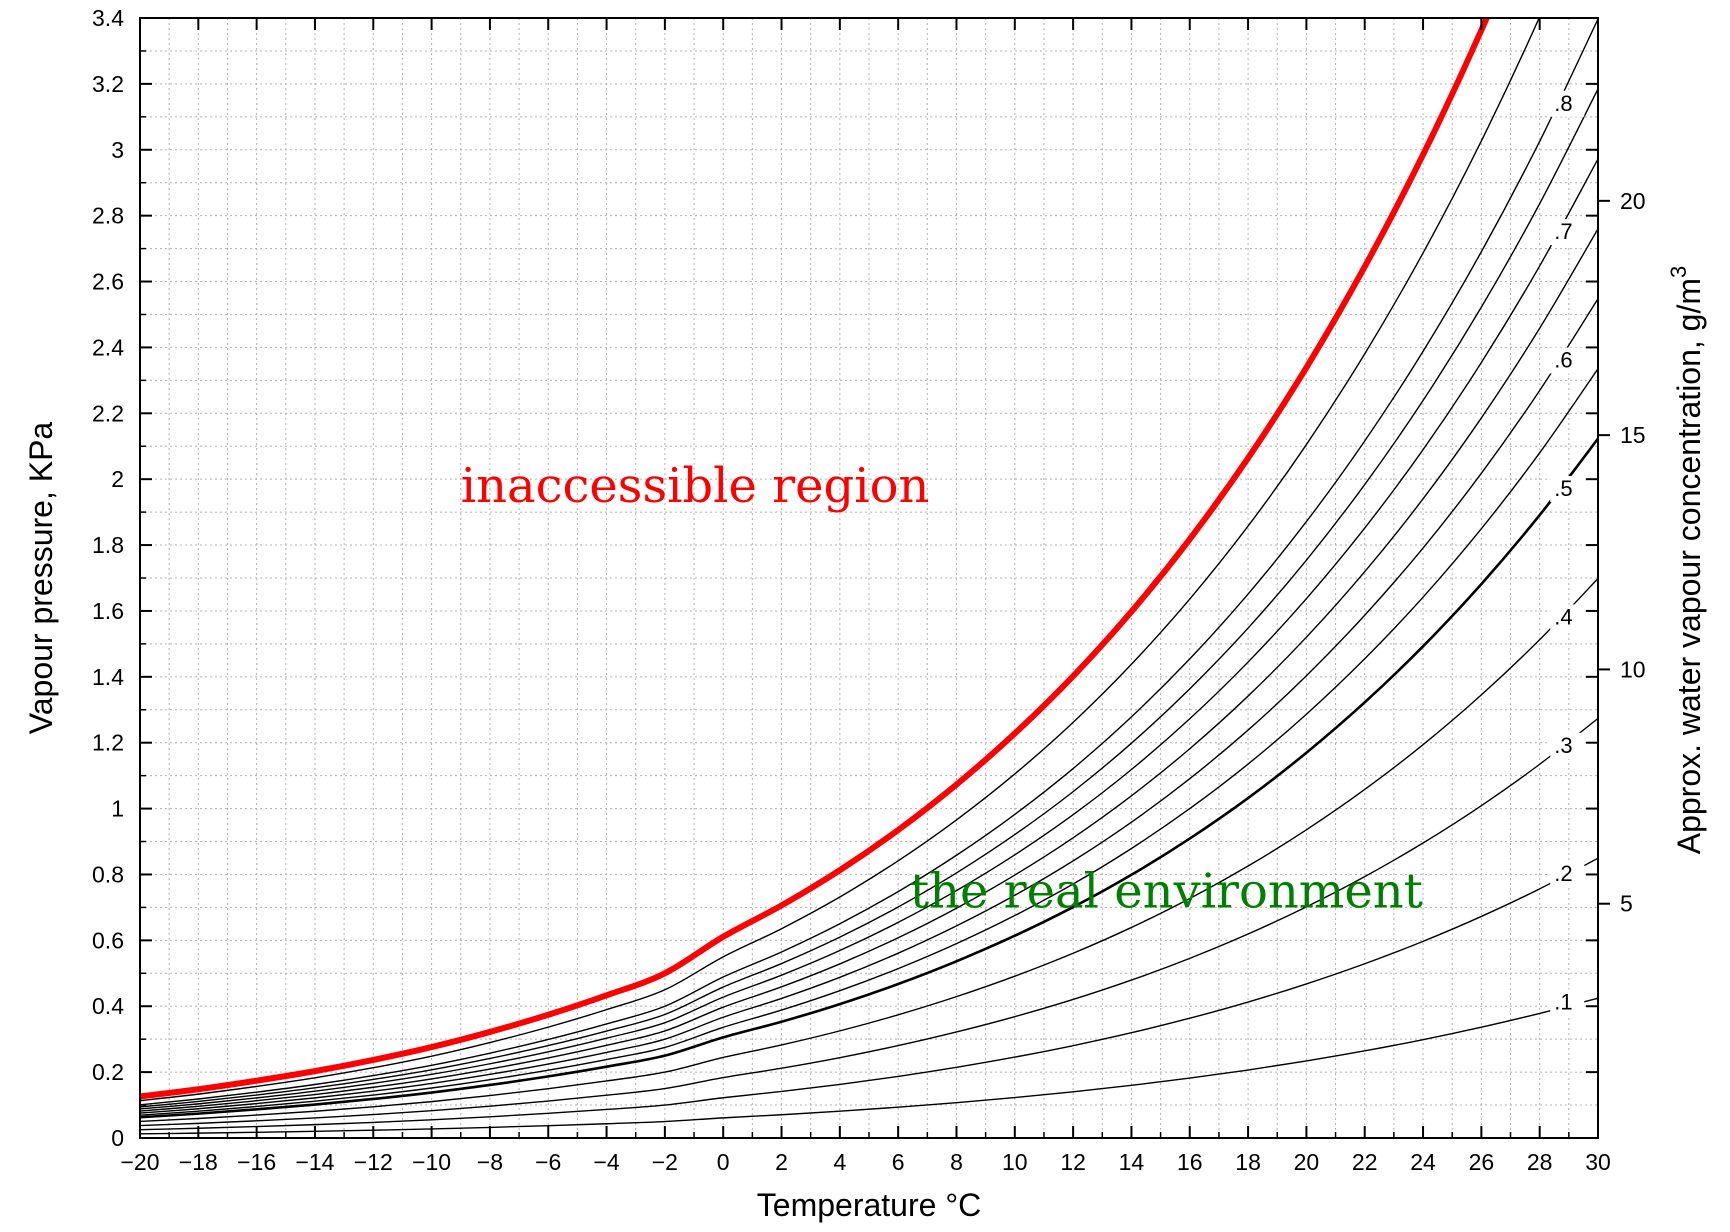  I want to click on y2-tick-label: 15, so click(1633, 435).